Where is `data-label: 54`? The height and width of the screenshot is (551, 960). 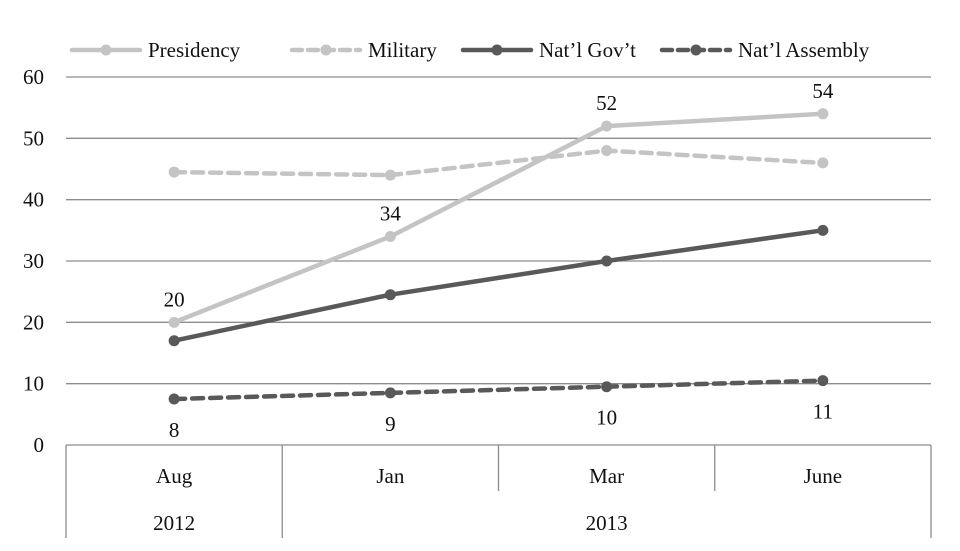
data-label: 54 is located at coordinates (823, 91).